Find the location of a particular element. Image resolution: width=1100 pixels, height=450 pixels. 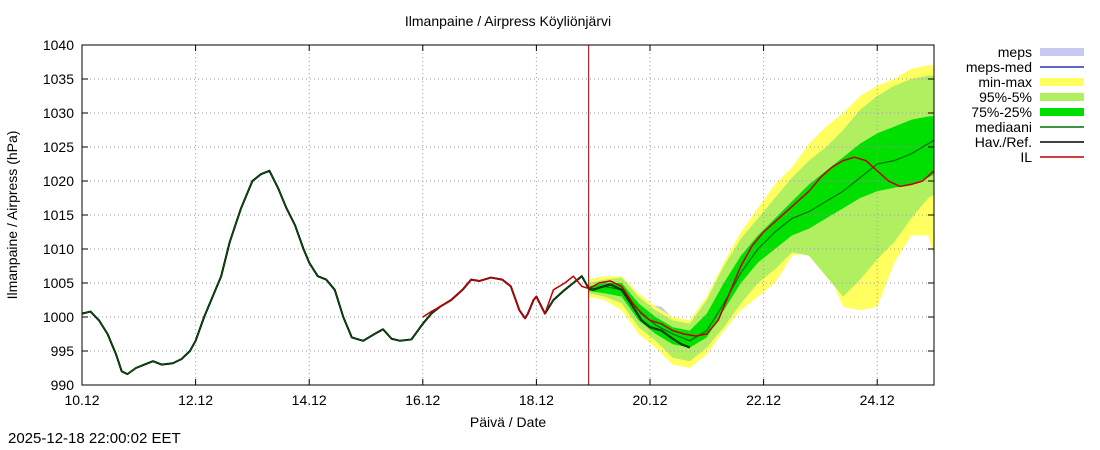

y-tick-label: 995 is located at coordinates (63, 351).